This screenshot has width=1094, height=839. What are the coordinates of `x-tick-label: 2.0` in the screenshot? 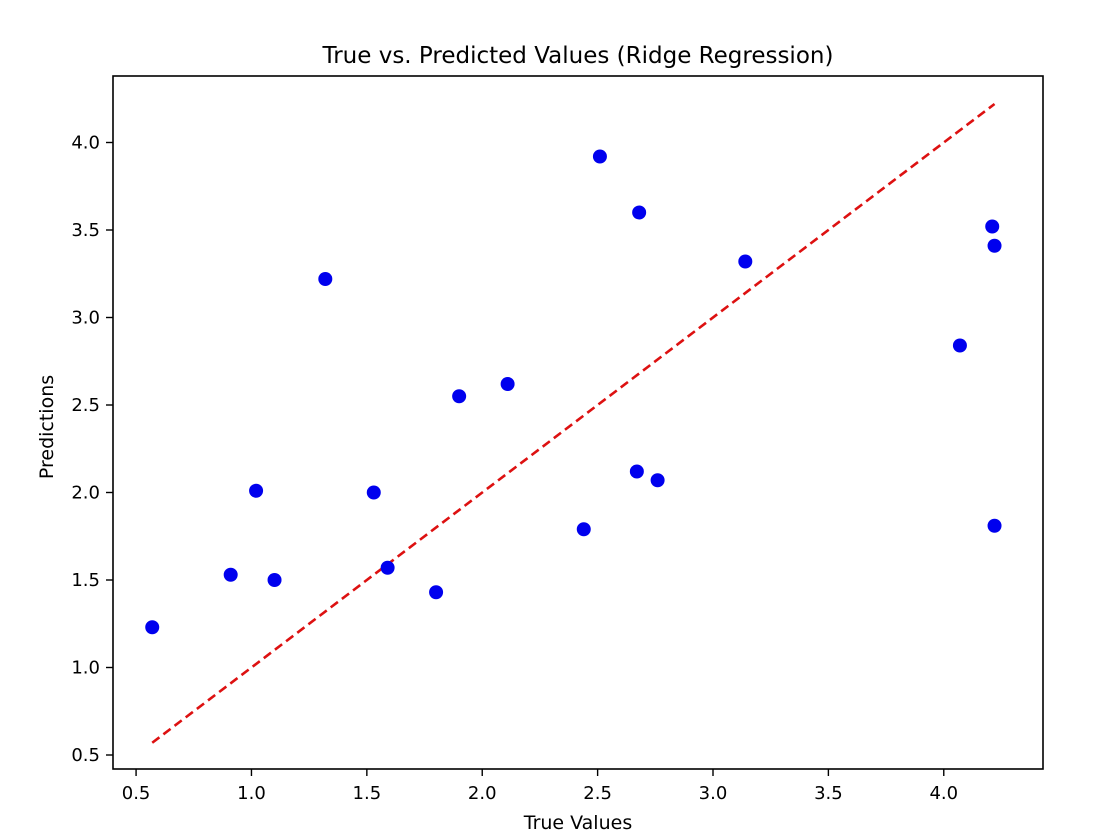 It's located at (482, 793).